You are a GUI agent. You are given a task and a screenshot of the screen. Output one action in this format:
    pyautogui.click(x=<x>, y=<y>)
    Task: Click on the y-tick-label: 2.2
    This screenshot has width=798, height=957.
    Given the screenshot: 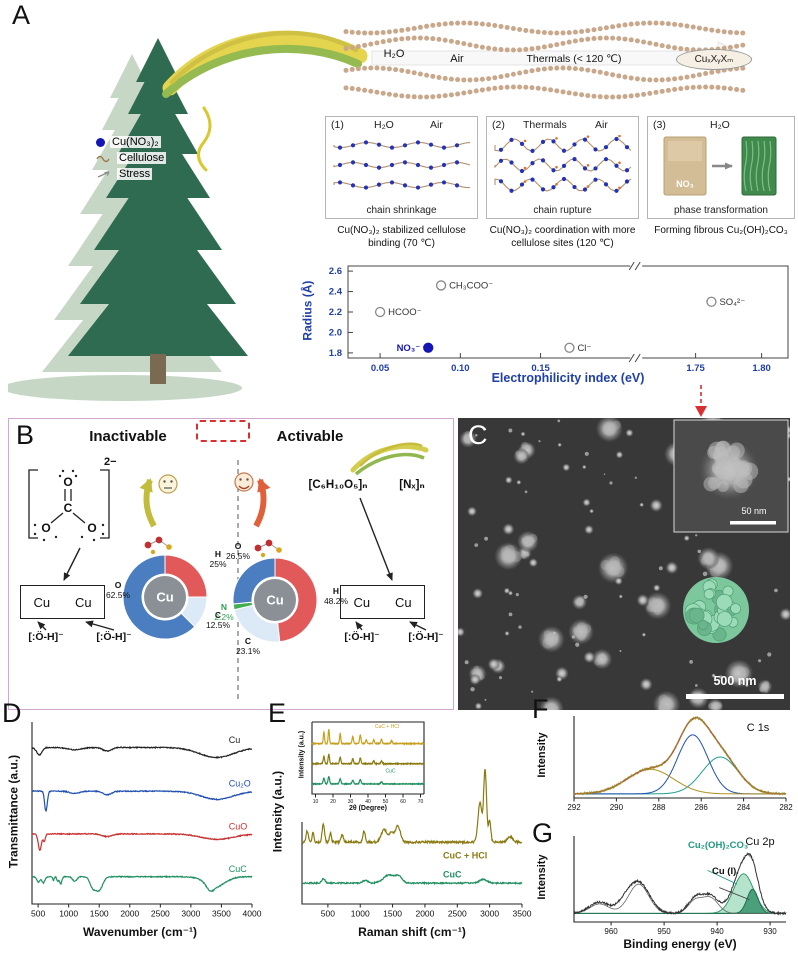 What is the action you would take?
    pyautogui.click(x=335, y=312)
    